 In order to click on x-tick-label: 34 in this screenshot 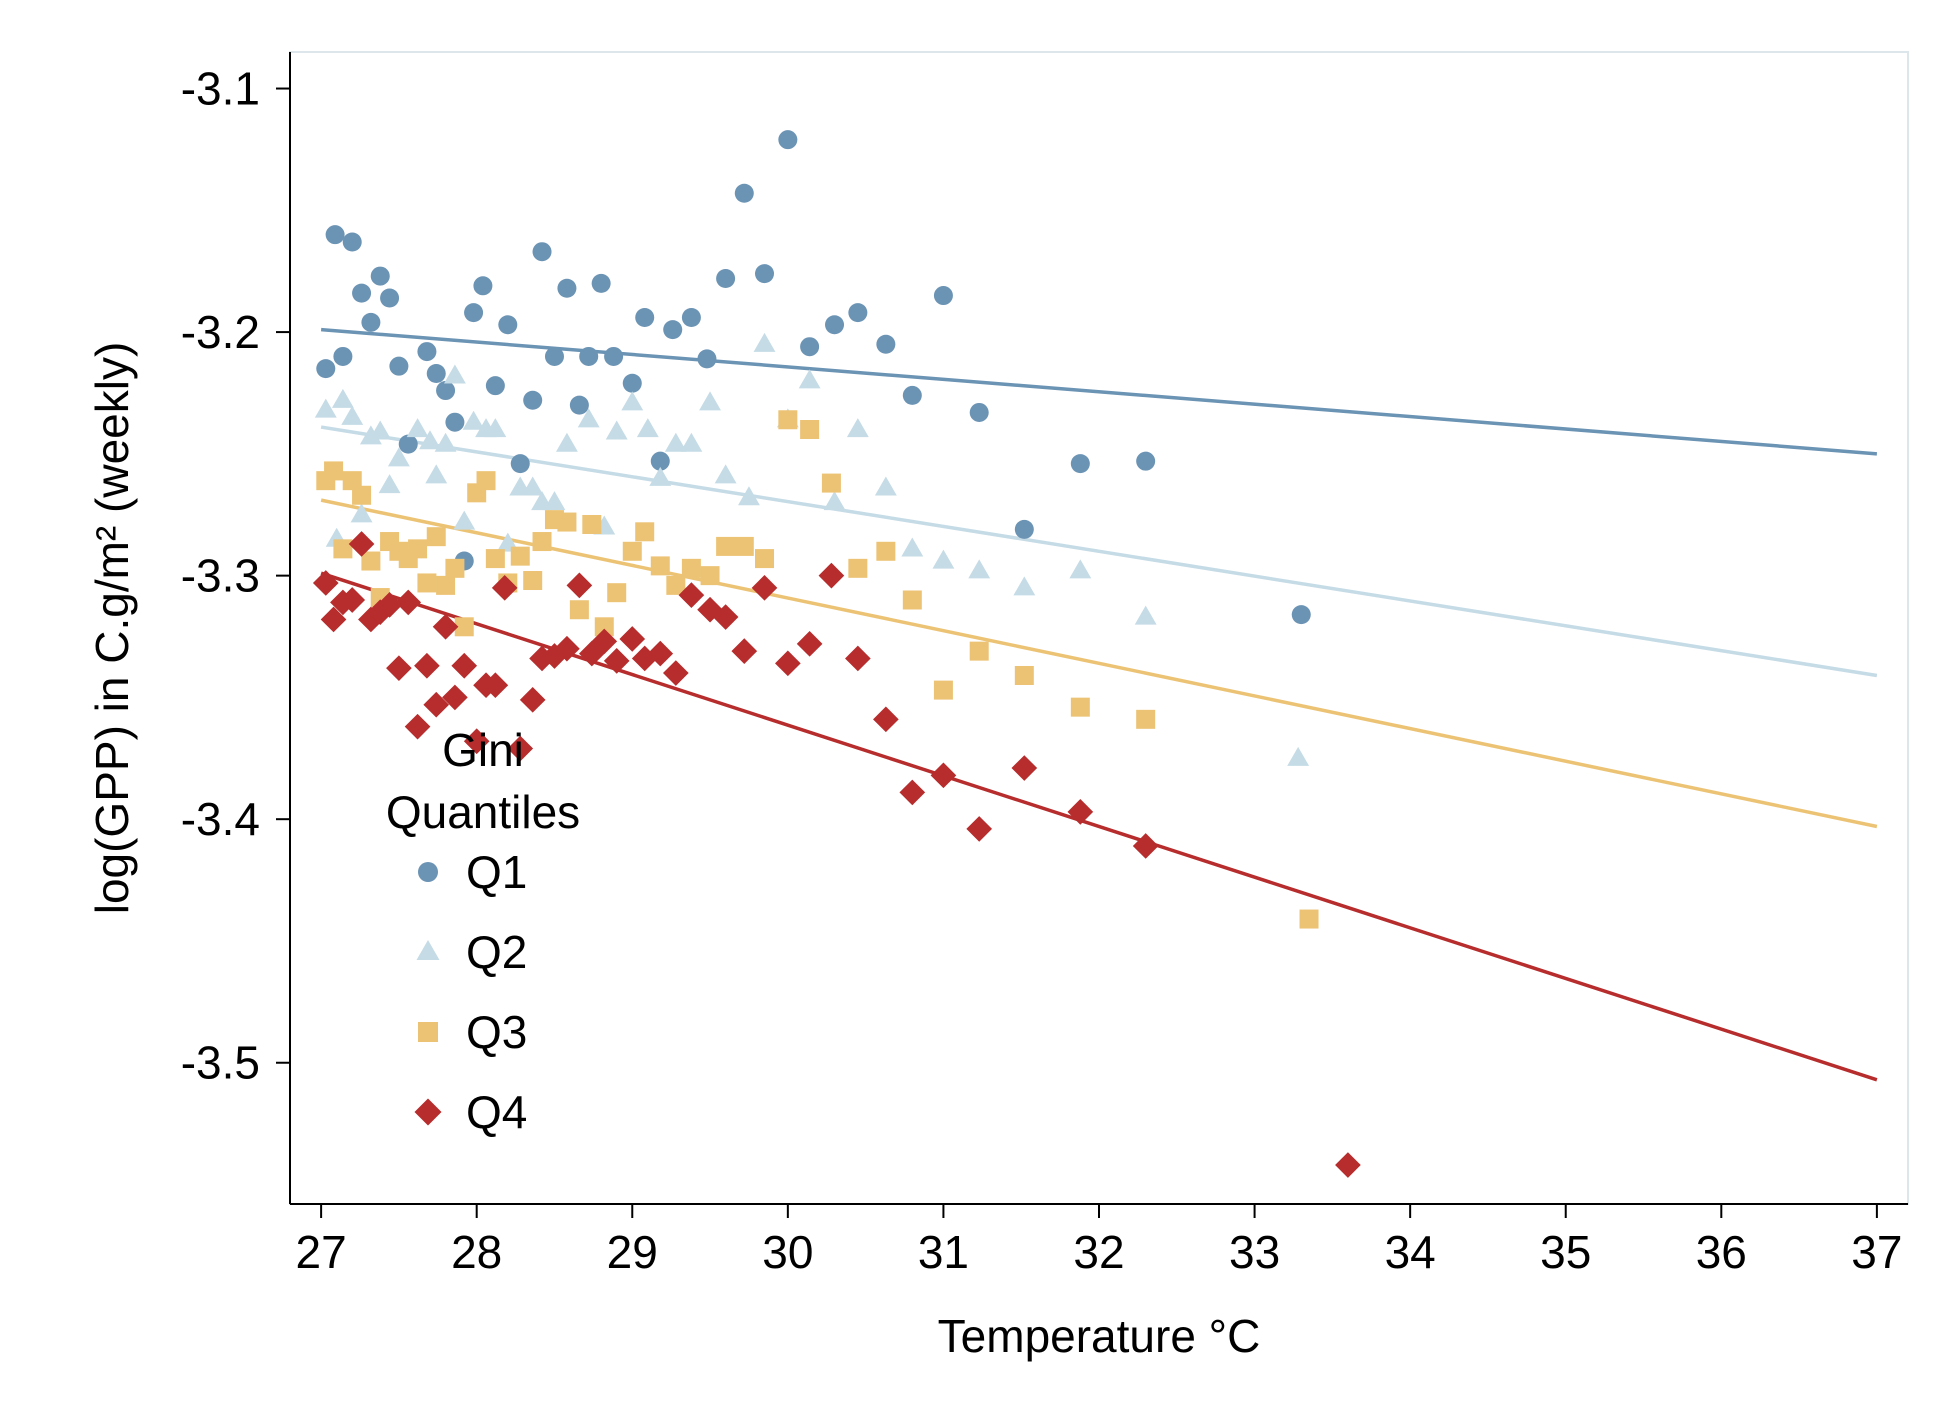, I will do `click(1410, 1252)`.